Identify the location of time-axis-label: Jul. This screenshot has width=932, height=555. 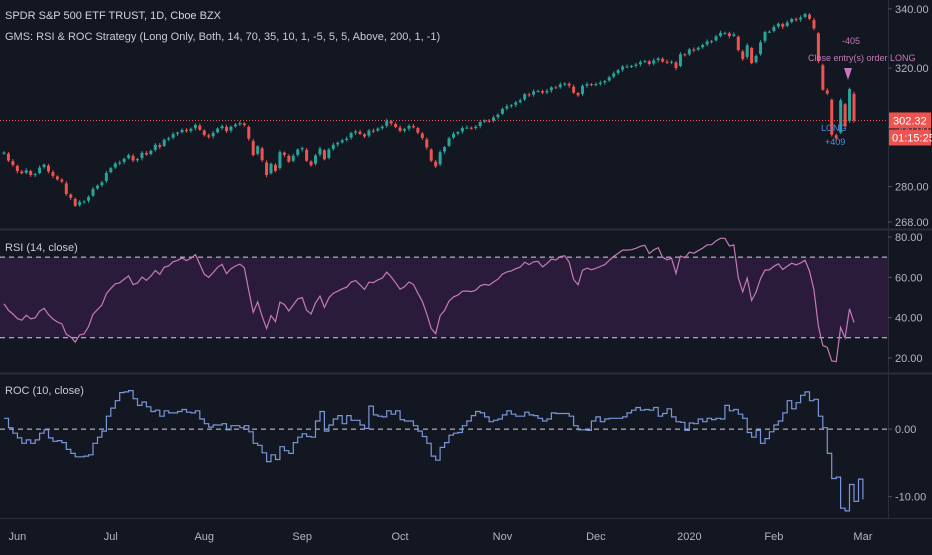
(111, 537).